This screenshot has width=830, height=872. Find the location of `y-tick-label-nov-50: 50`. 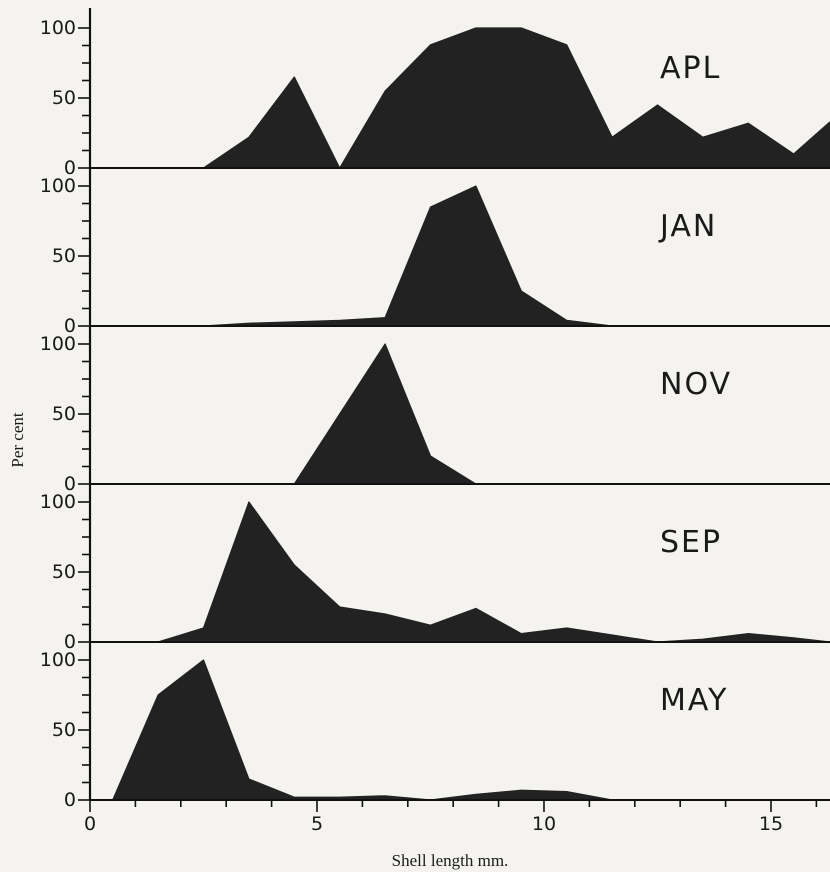

y-tick-label-nov-50: 50 is located at coordinates (64, 414).